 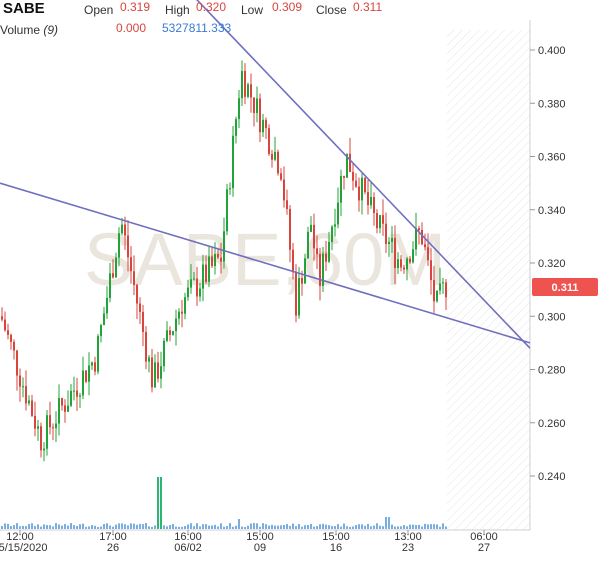 What do you see at coordinates (113, 537) in the screenshot?
I see `x-tick-label: 17:00` at bounding box center [113, 537].